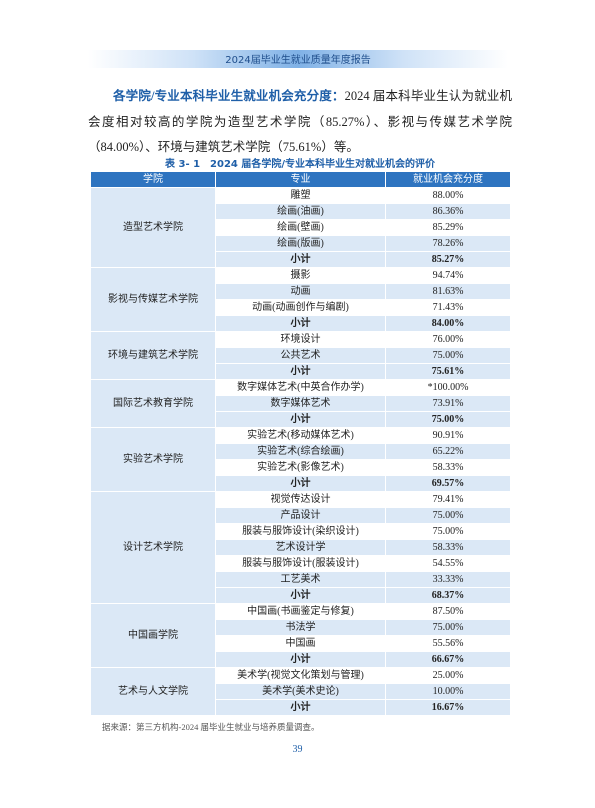 The image size is (595, 808). I want to click on rate-cell: 10.00%, so click(448, 691).